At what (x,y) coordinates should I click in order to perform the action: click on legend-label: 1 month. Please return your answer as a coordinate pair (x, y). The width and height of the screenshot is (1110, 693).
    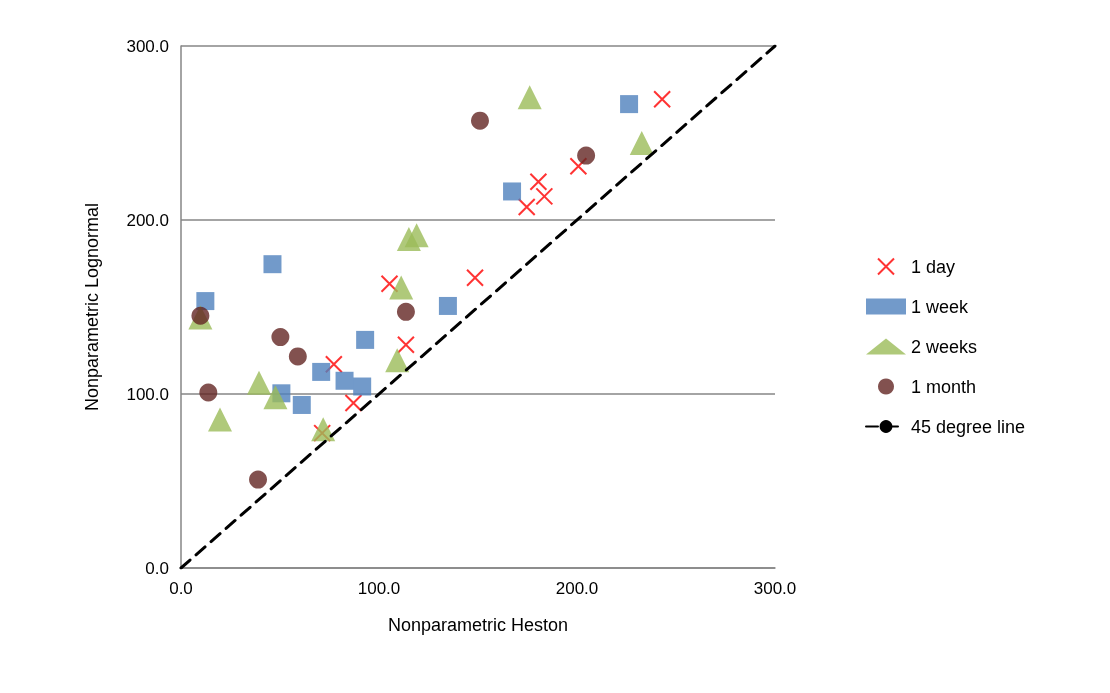
    Looking at the image, I should click on (944, 386).